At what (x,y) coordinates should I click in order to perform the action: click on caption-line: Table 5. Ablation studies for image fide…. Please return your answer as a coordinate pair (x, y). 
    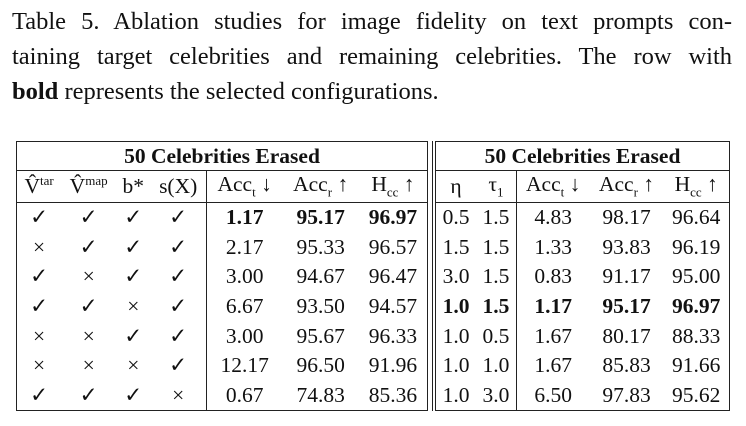
    Looking at the image, I should click on (372, 21).